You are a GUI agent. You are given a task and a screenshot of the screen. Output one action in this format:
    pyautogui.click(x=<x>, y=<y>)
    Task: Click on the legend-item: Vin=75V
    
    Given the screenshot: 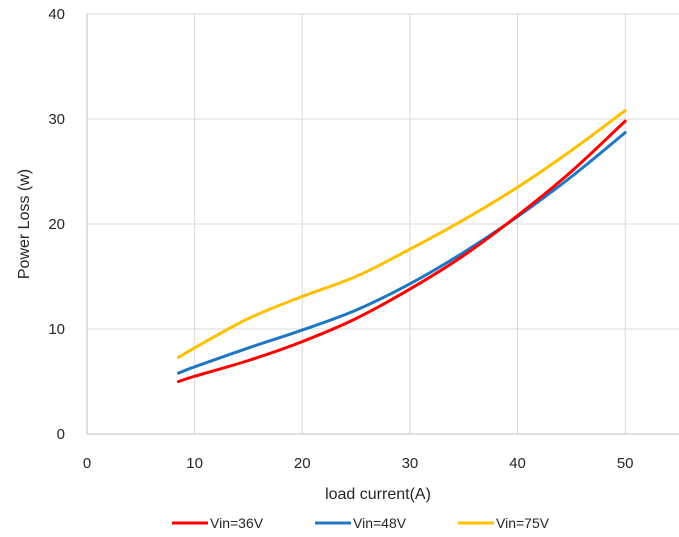 What is the action you would take?
    pyautogui.click(x=504, y=523)
    